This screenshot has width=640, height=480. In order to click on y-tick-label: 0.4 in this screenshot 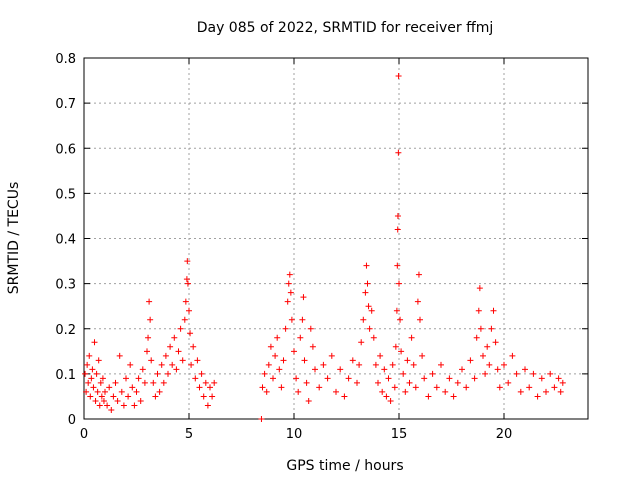, I will do `click(65, 240)`.